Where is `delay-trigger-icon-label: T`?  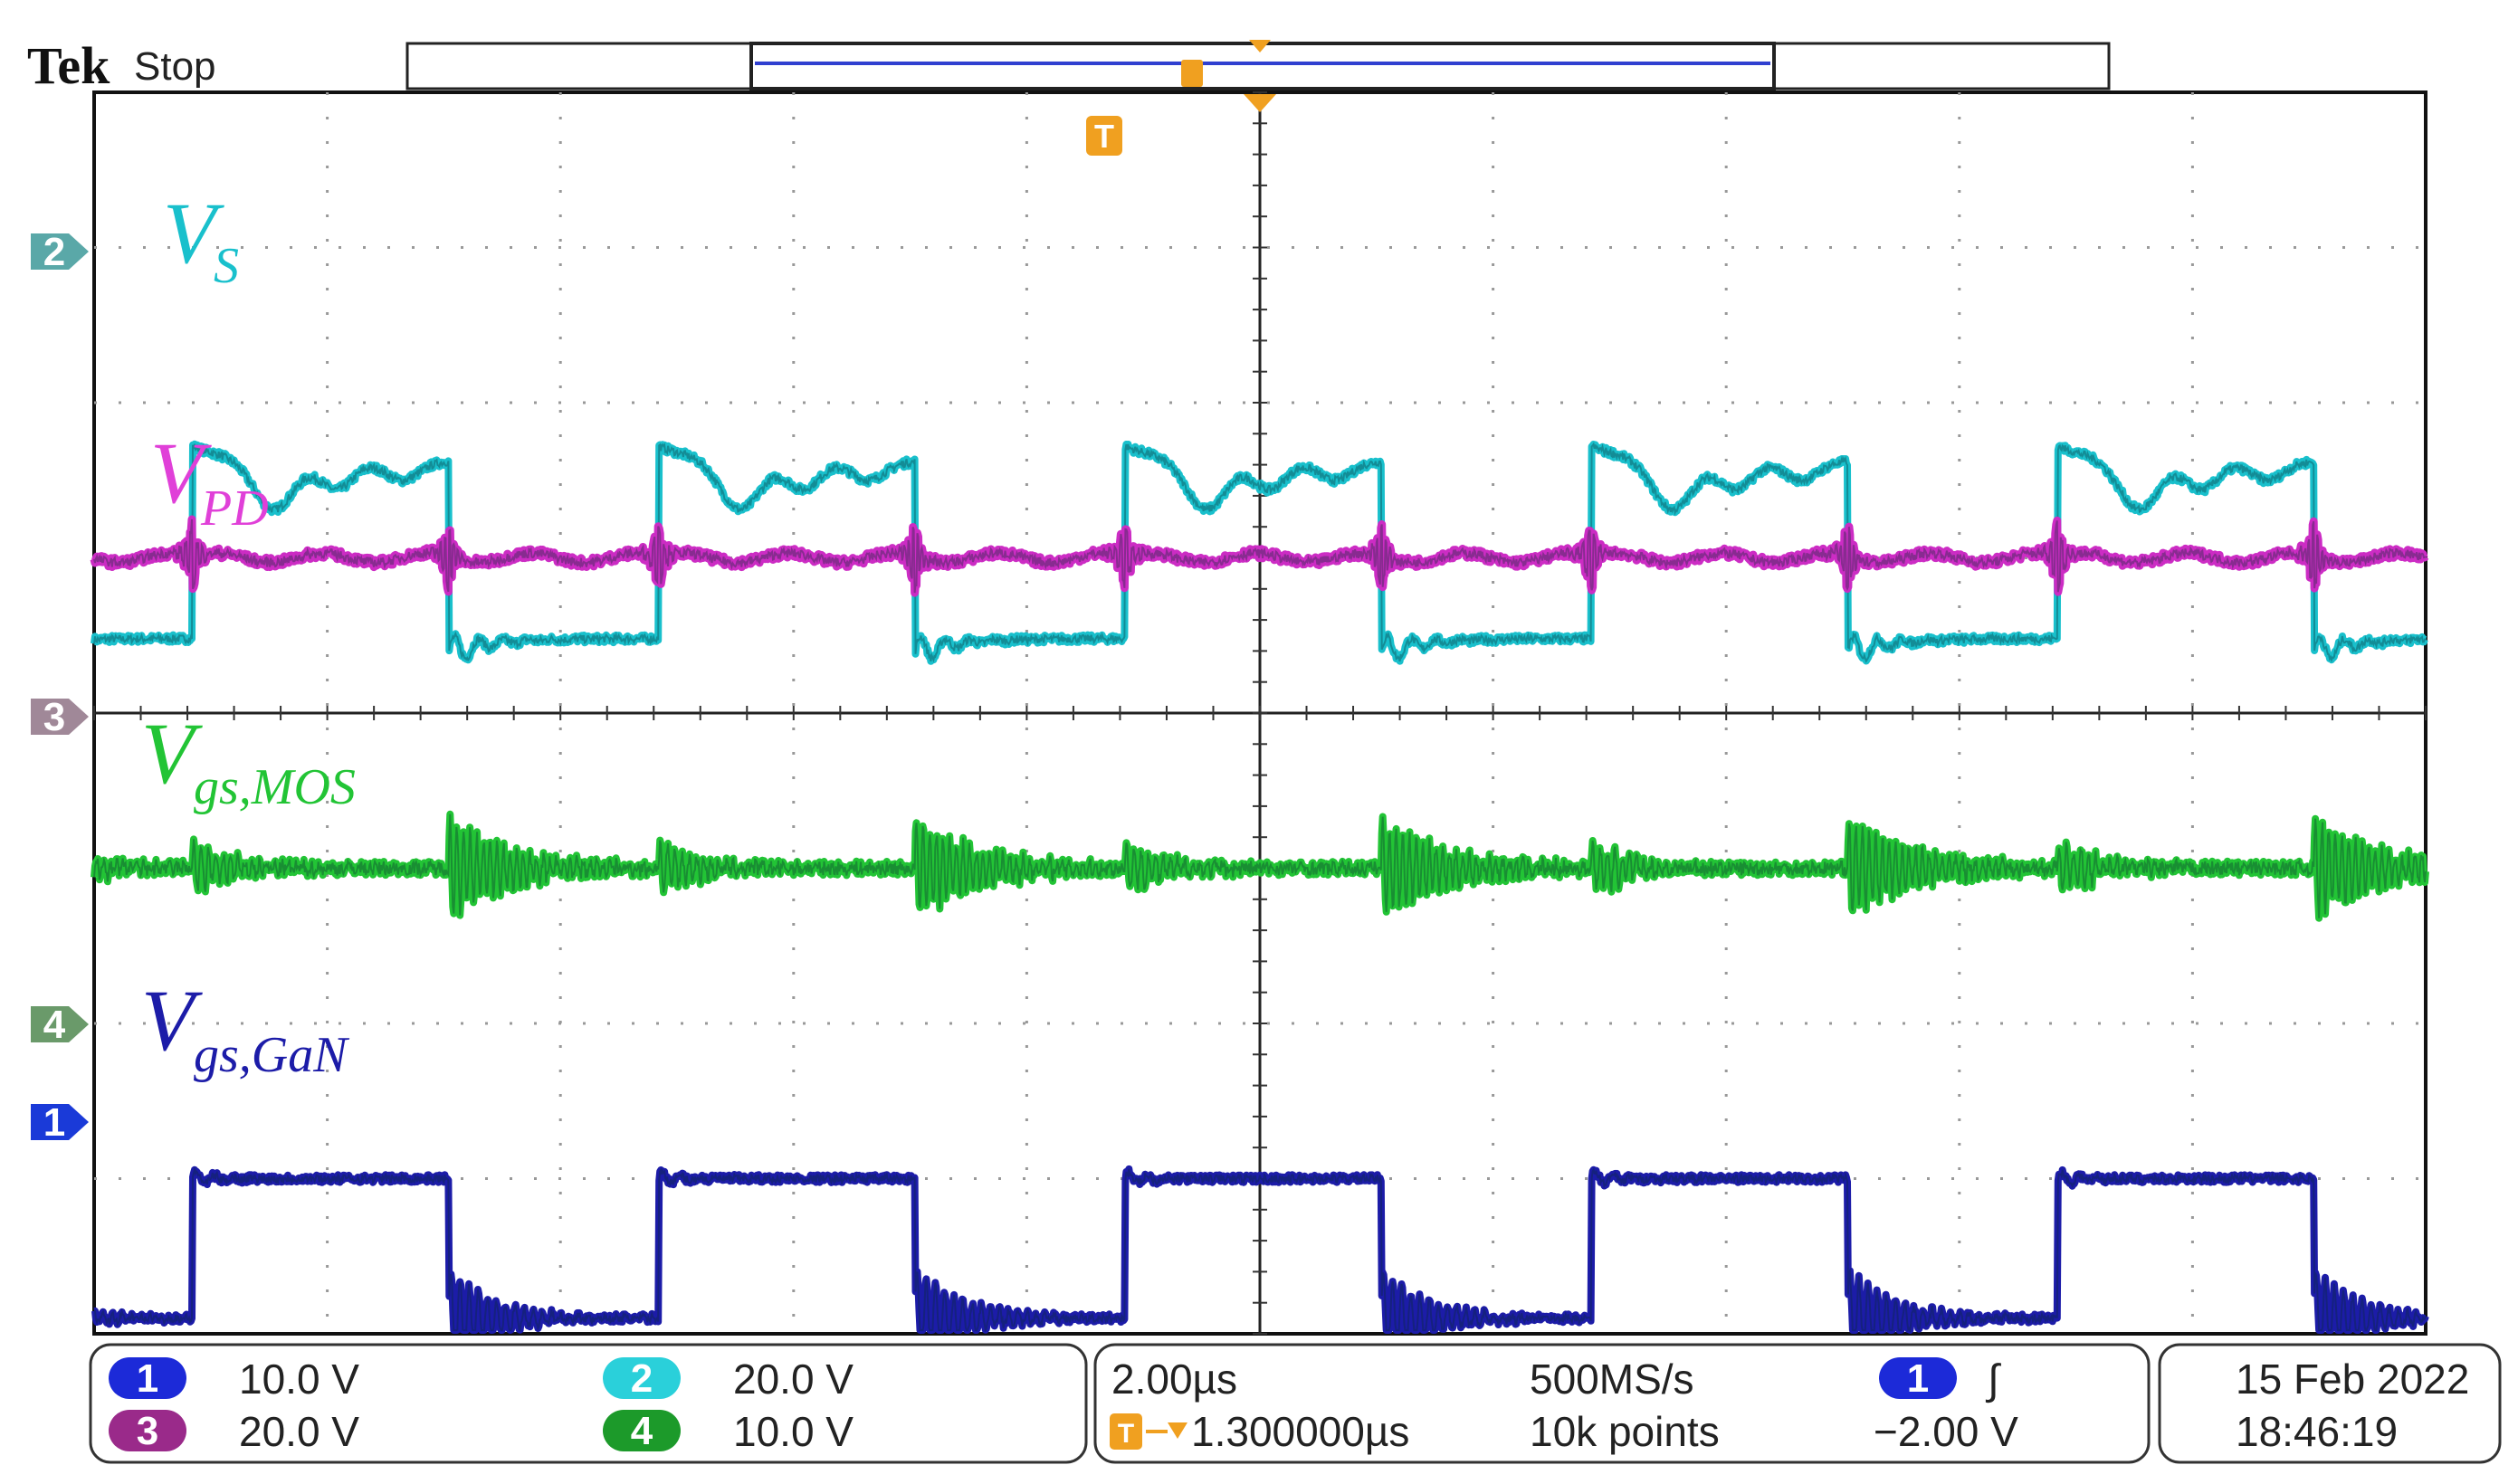
delay-trigger-icon-label: T is located at coordinates (1126, 1434).